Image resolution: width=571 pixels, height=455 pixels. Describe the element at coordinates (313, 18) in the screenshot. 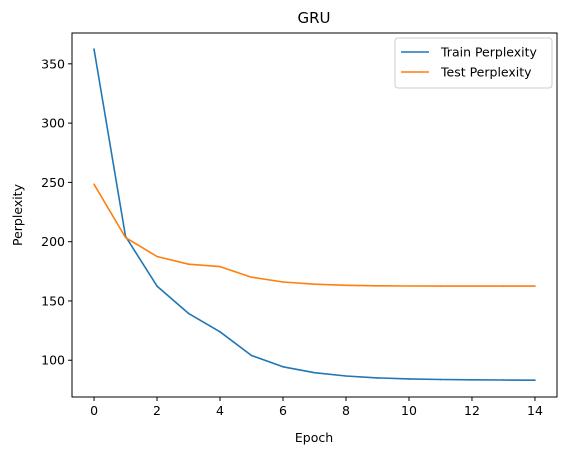

I see `chart-title: GRU` at that location.